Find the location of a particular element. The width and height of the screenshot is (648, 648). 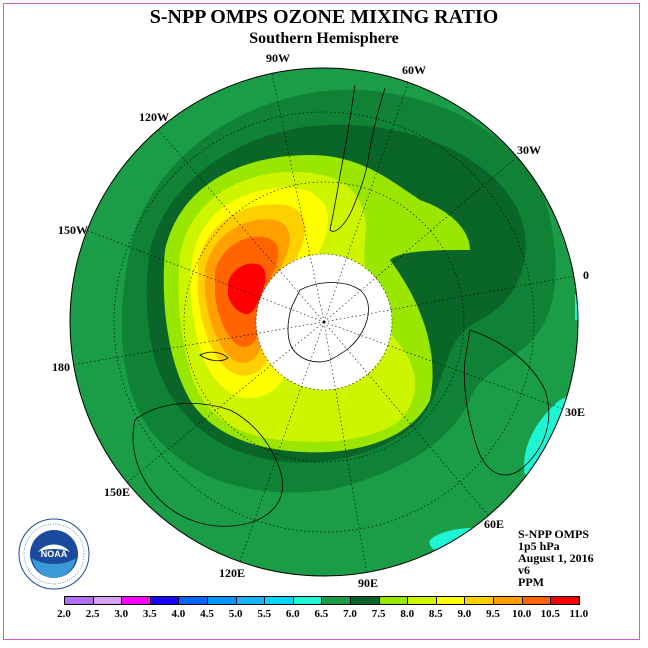

colorbar-label: 2.5 is located at coordinates (92, 614).